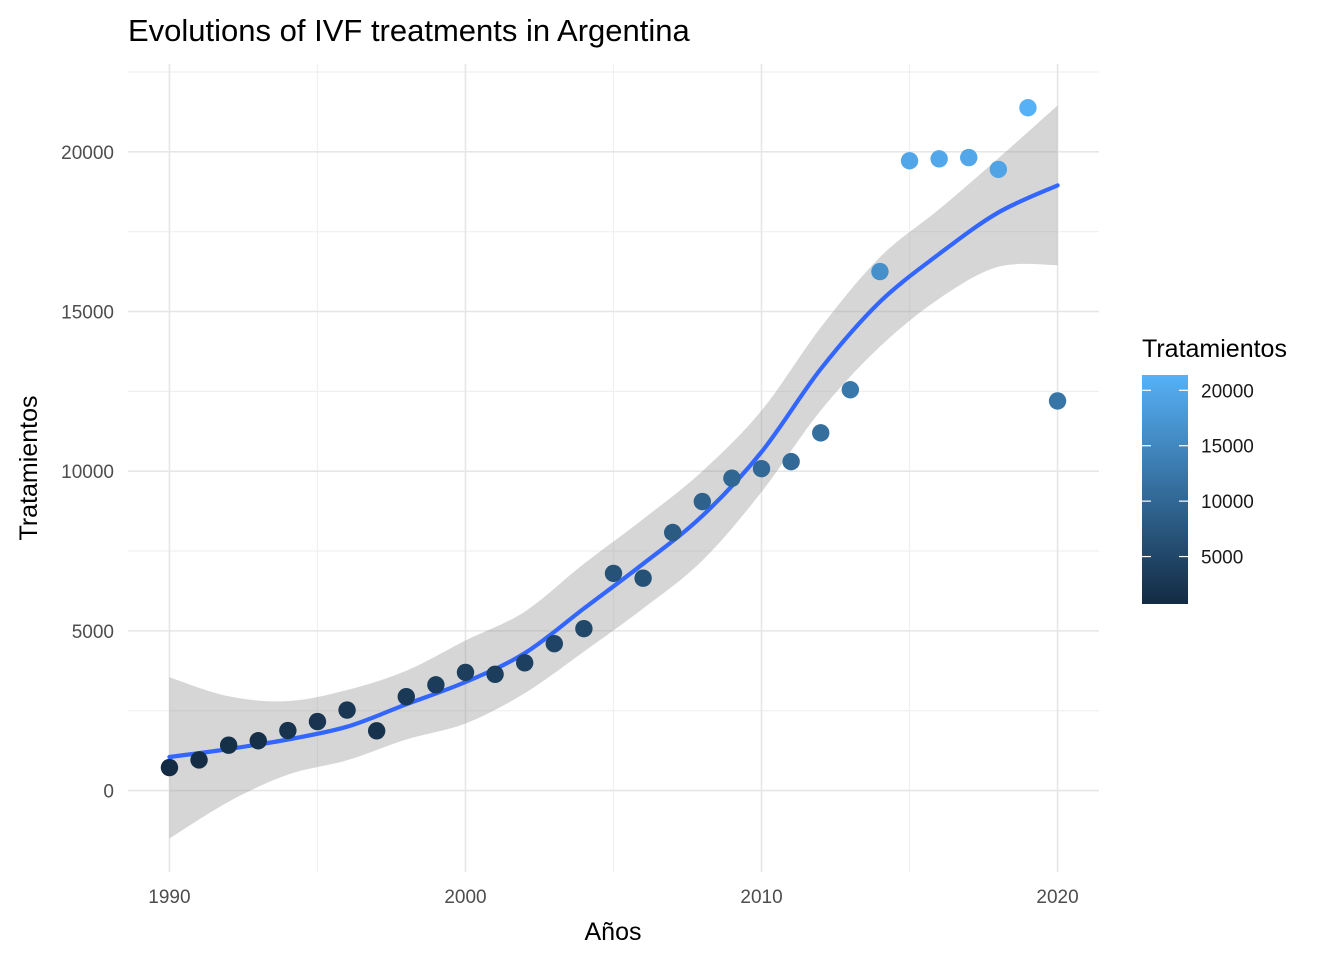 The height and width of the screenshot is (960, 1344). Describe the element at coordinates (1227, 502) in the screenshot. I see `legend-tick-label: 10000` at that location.